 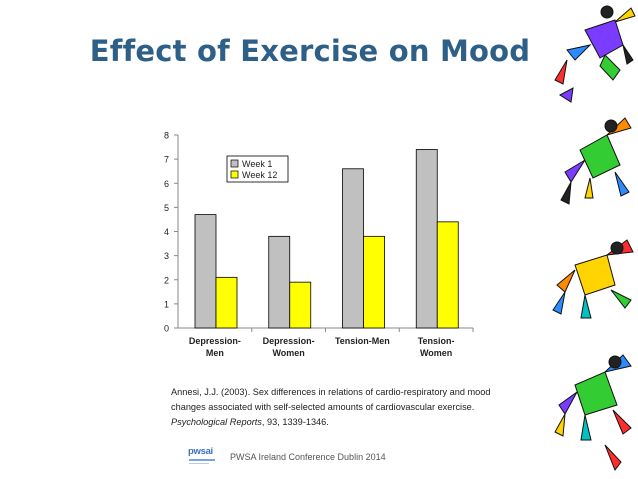 I want to click on figure-4-icon, so click(x=593, y=413).